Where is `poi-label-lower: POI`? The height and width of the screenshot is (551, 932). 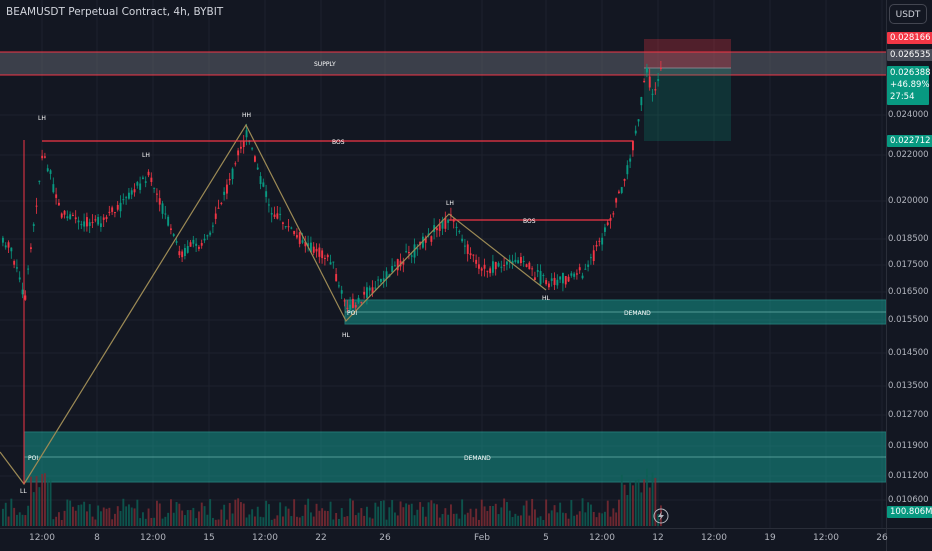 poi-label-lower: POI is located at coordinates (33, 458).